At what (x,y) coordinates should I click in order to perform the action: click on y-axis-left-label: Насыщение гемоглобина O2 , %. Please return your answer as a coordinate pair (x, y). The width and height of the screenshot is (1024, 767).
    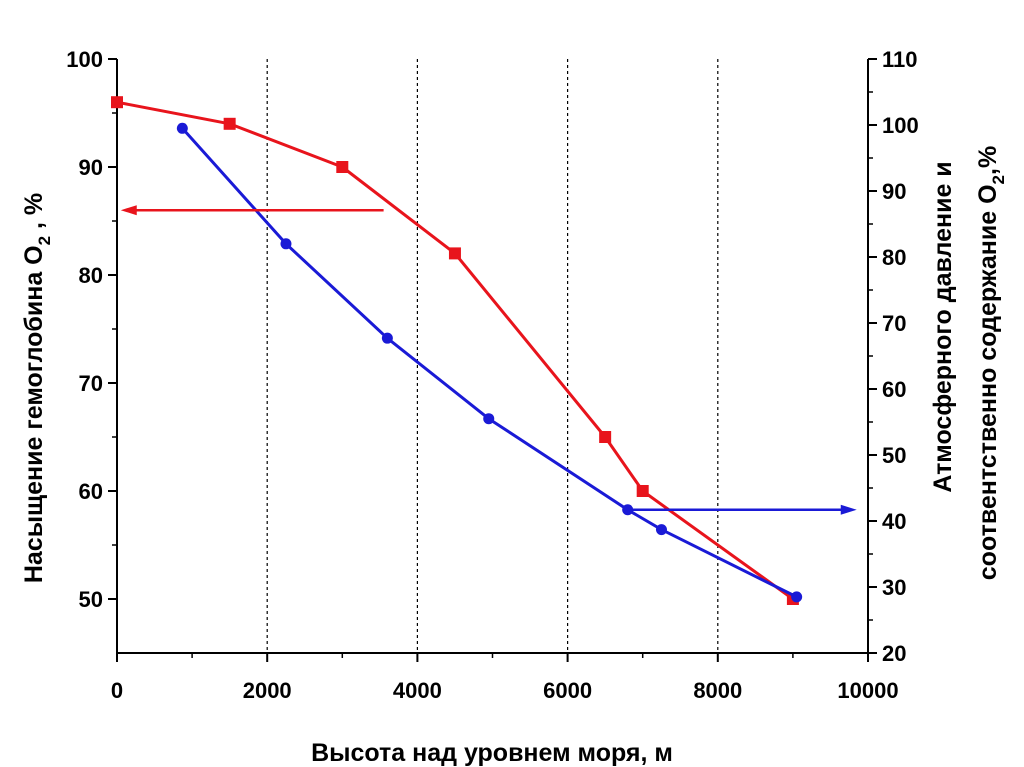
    Looking at the image, I should click on (37, 388).